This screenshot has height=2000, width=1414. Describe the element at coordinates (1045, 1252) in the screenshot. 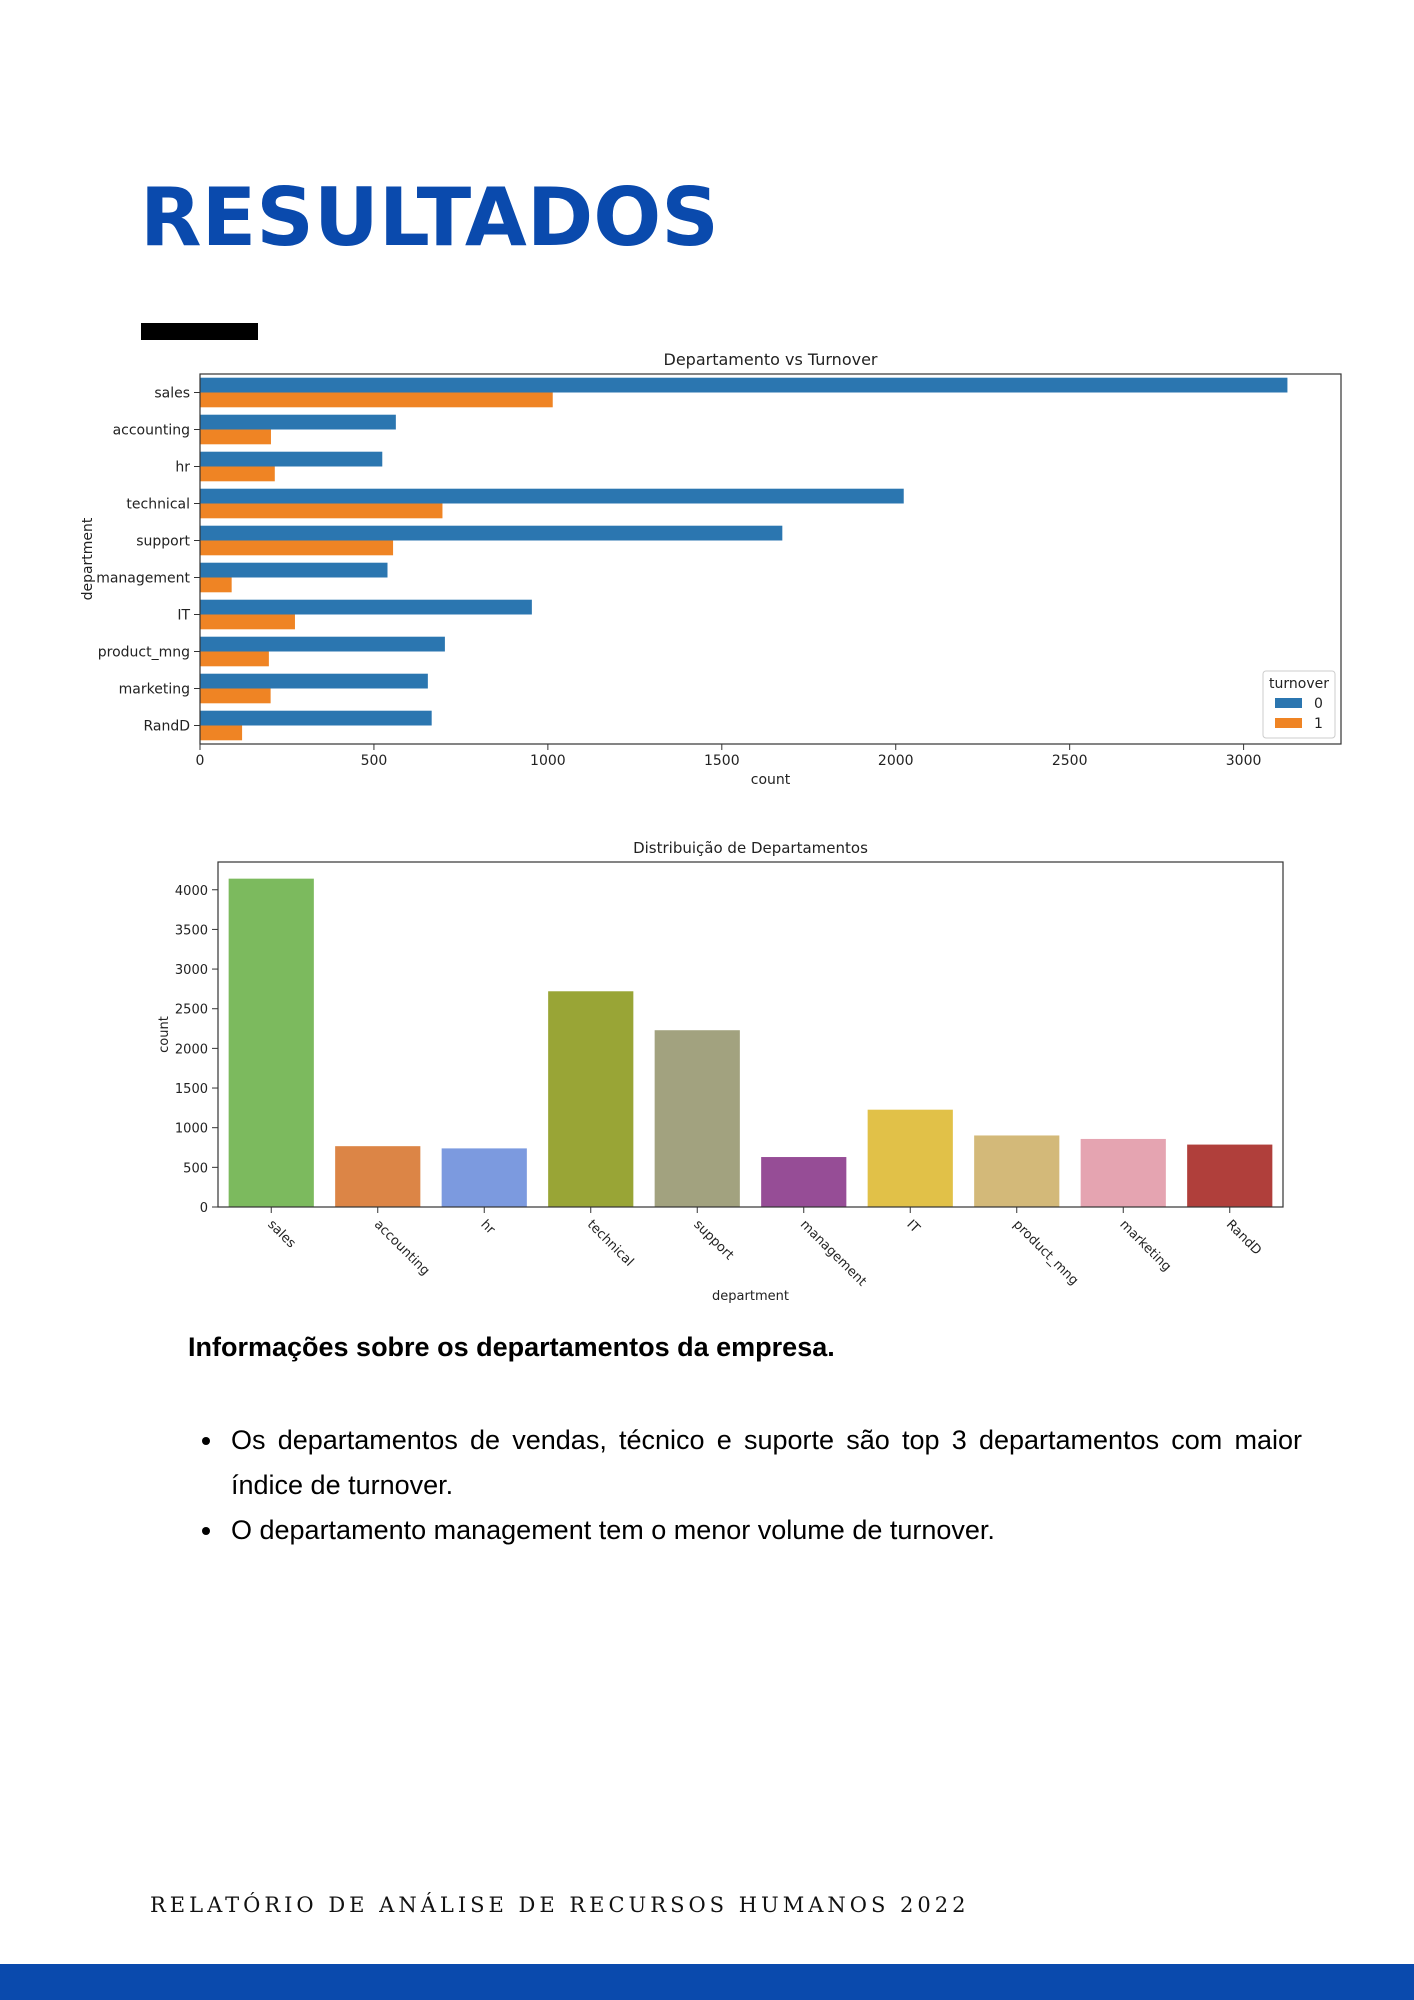

I see `x-tick-label: product_mng` at that location.